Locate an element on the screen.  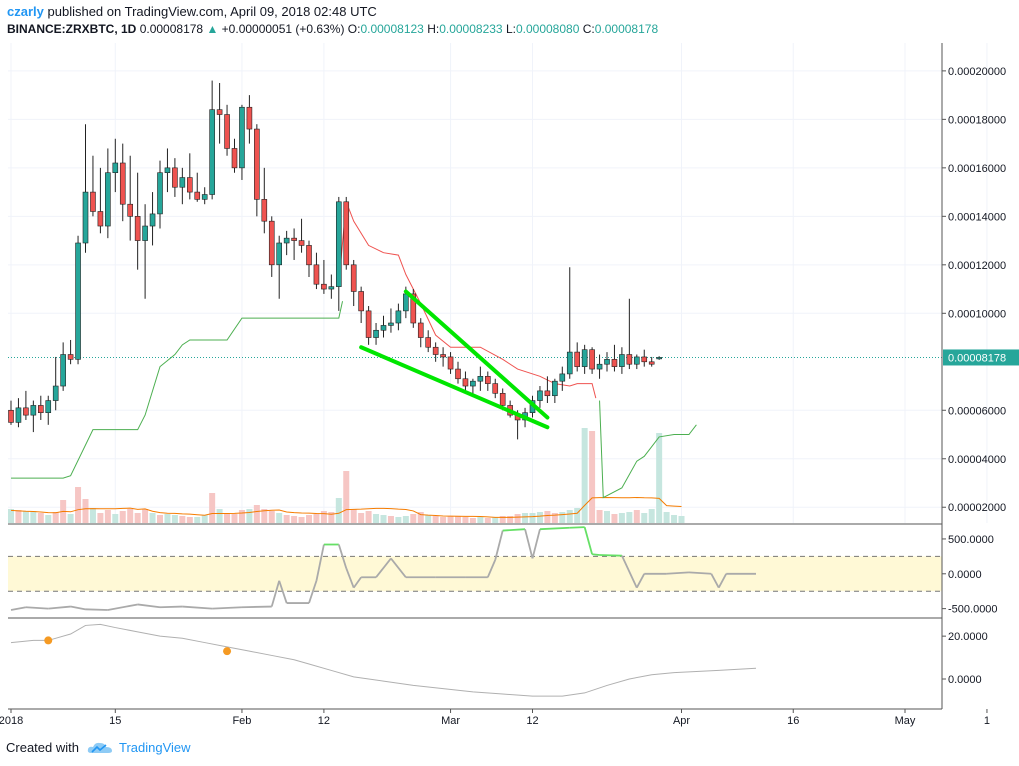
last-price-badge-text: 0.00008178 is located at coordinates (977, 358).